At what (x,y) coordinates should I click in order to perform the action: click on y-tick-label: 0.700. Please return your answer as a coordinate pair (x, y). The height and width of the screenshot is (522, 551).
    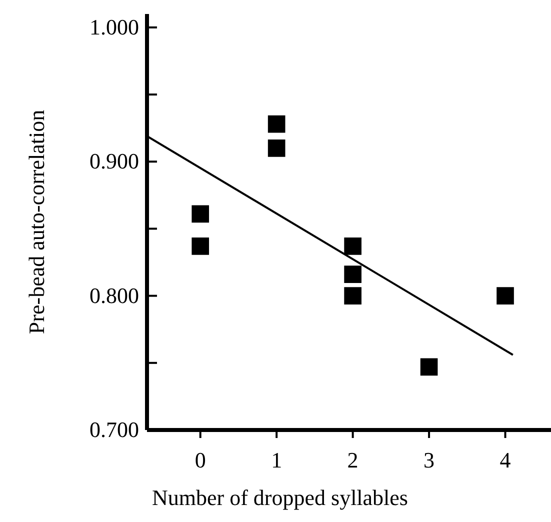
    Looking at the image, I should click on (114, 429).